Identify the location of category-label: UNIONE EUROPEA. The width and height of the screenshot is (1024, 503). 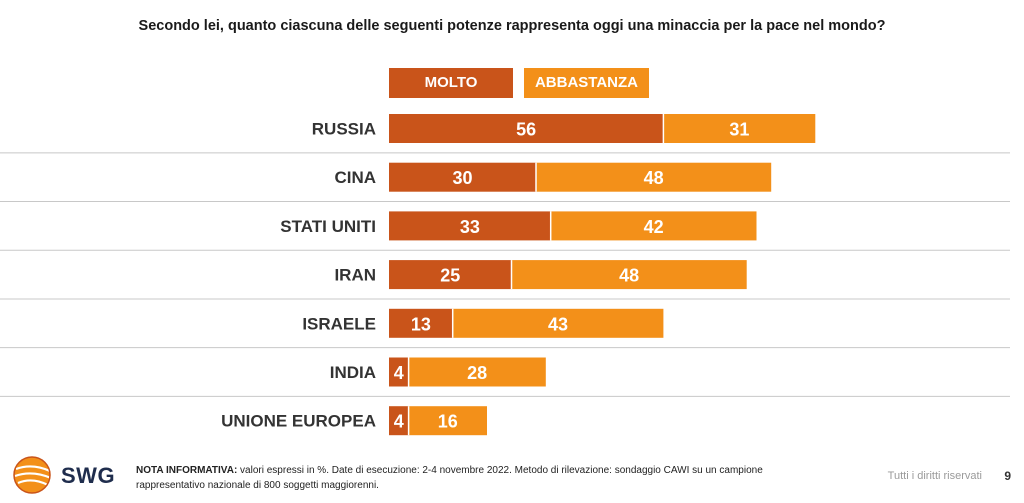
(298, 421).